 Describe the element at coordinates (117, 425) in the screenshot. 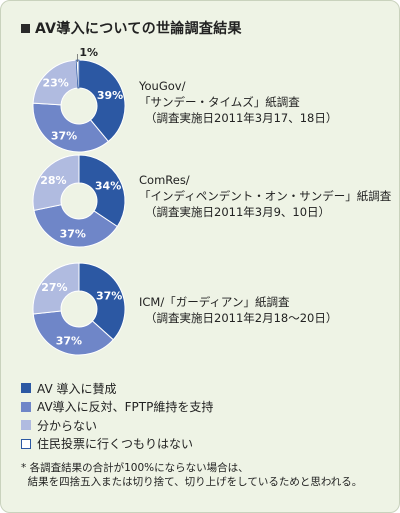

I see `legend-item-unknown: 分からない` at that location.